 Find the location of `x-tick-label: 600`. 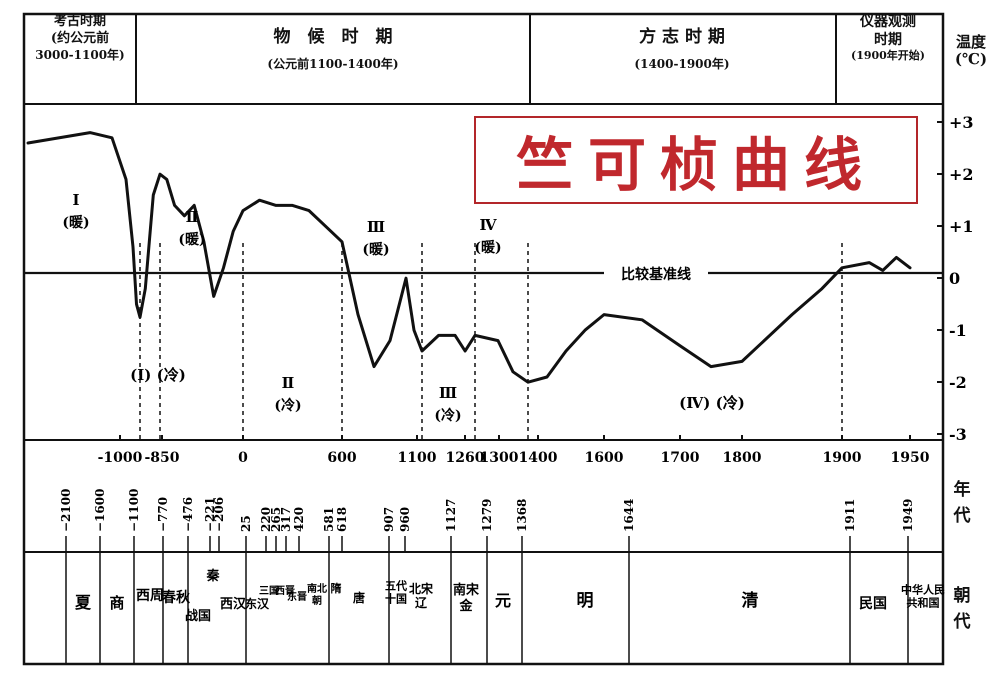

x-tick-label: 600 is located at coordinates (341, 458).